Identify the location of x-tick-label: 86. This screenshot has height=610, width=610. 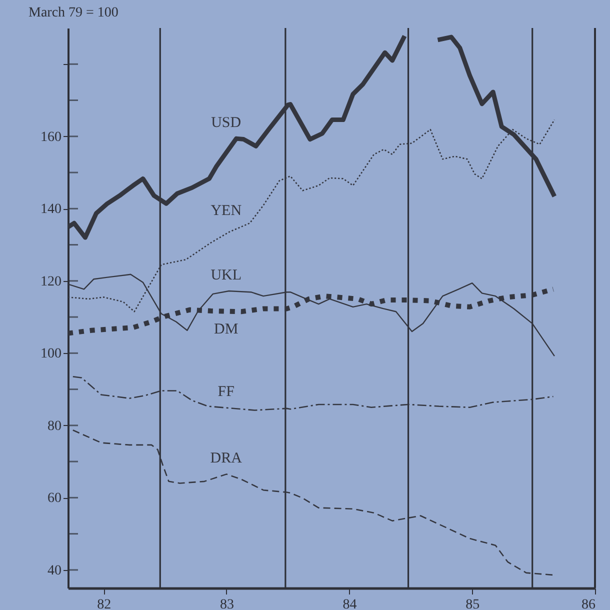
(589, 604).